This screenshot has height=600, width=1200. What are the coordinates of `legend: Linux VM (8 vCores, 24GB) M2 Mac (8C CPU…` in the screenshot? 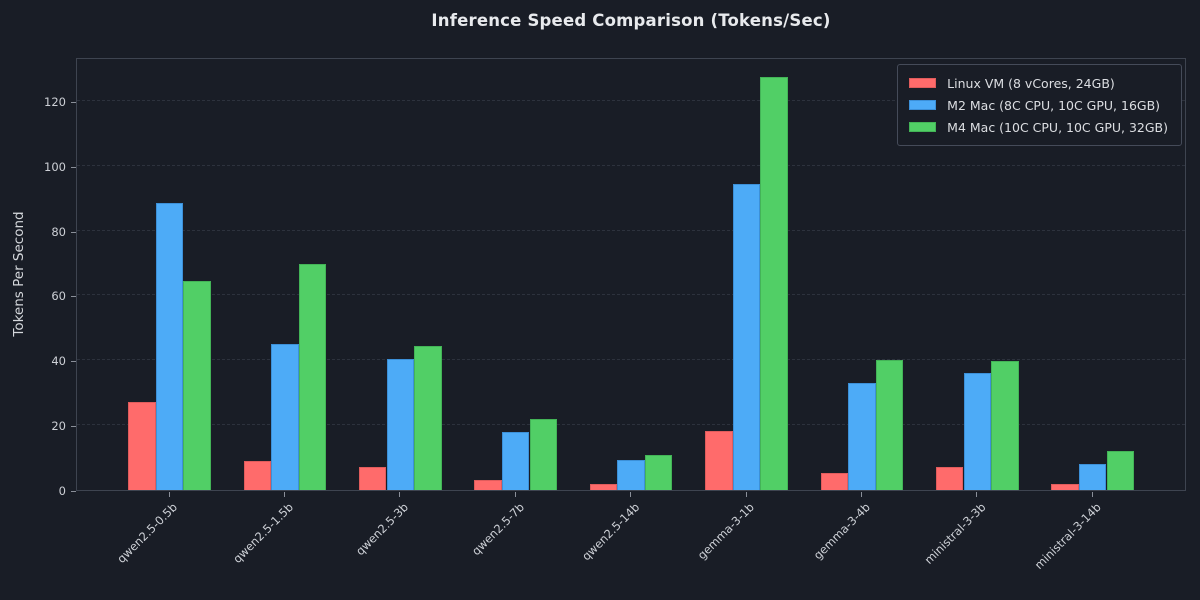 It's located at (1039, 105).